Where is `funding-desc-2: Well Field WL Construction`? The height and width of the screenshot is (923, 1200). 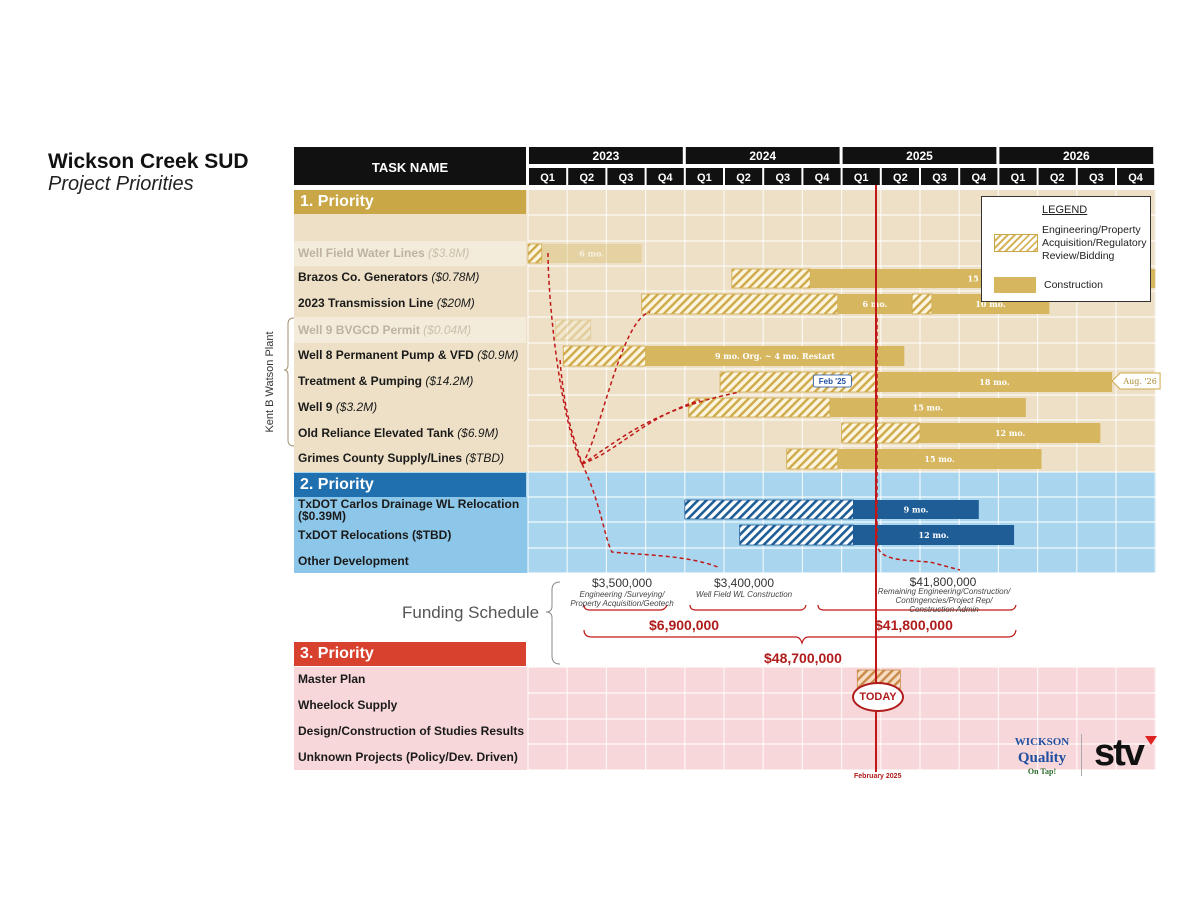 funding-desc-2: Well Field WL Construction is located at coordinates (744, 594).